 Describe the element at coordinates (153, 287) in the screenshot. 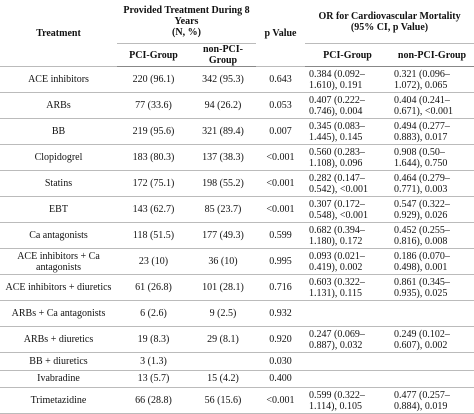

I see `cell: 61 (26.8)` at that location.